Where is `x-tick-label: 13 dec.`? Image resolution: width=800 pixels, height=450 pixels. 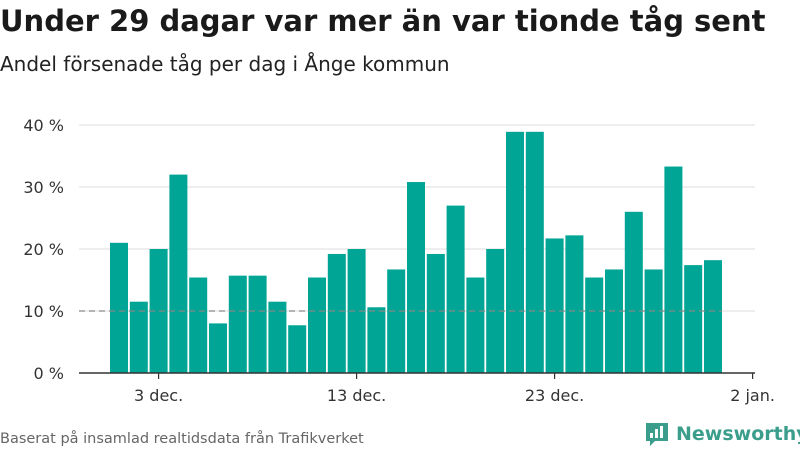 x-tick-label: 13 dec. is located at coordinates (356, 395).